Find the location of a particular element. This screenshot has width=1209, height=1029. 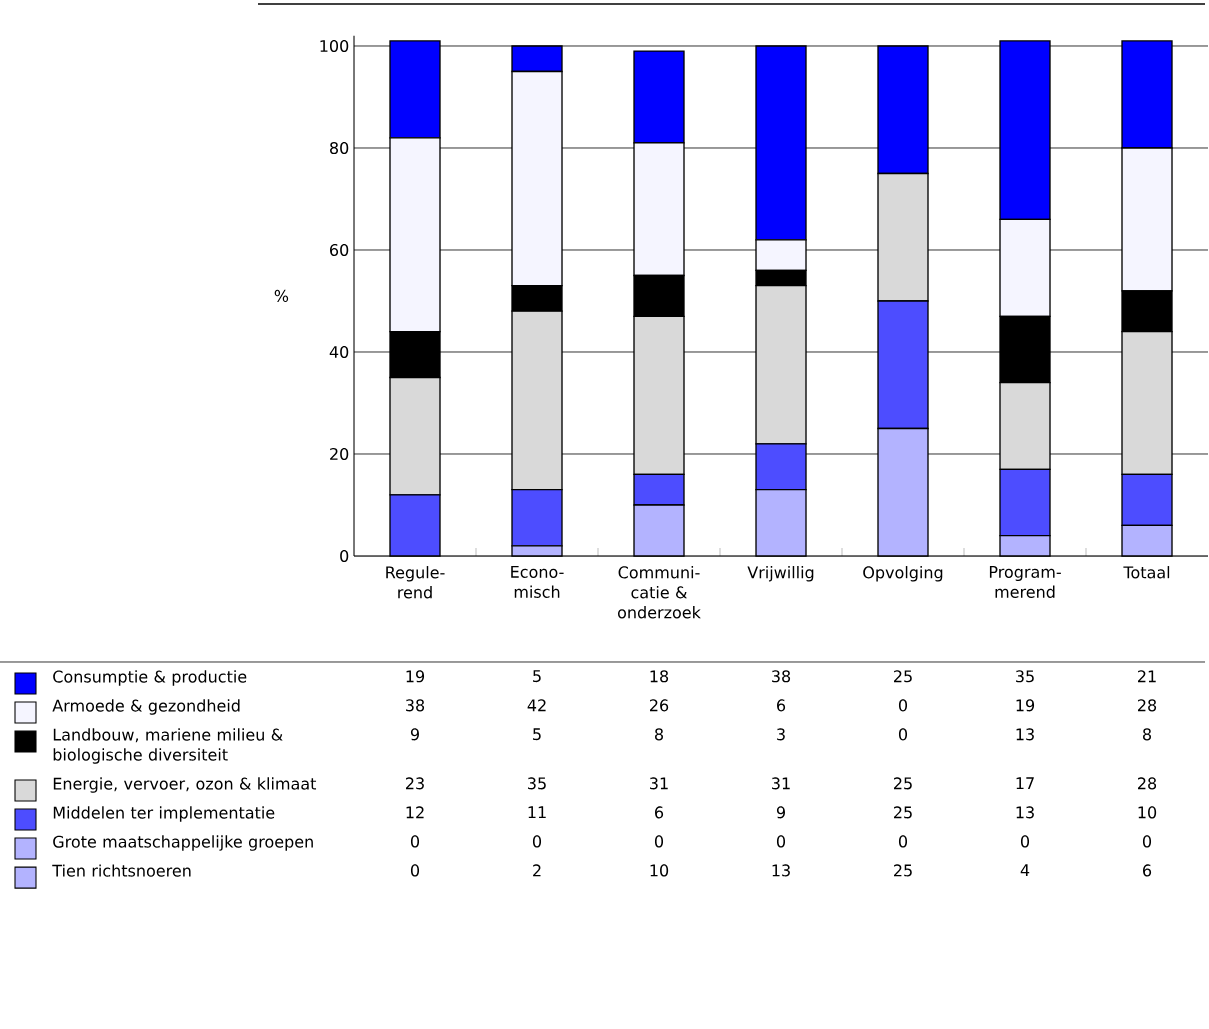

legend-label: Middelen ter implementatie is located at coordinates (164, 814).